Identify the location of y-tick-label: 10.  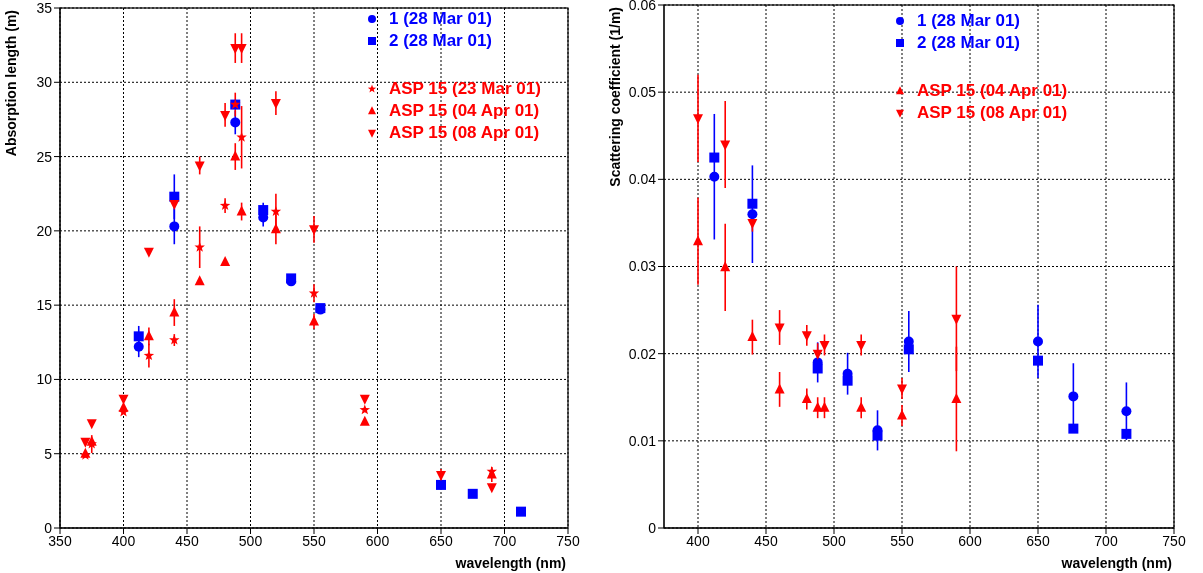
(44, 379).